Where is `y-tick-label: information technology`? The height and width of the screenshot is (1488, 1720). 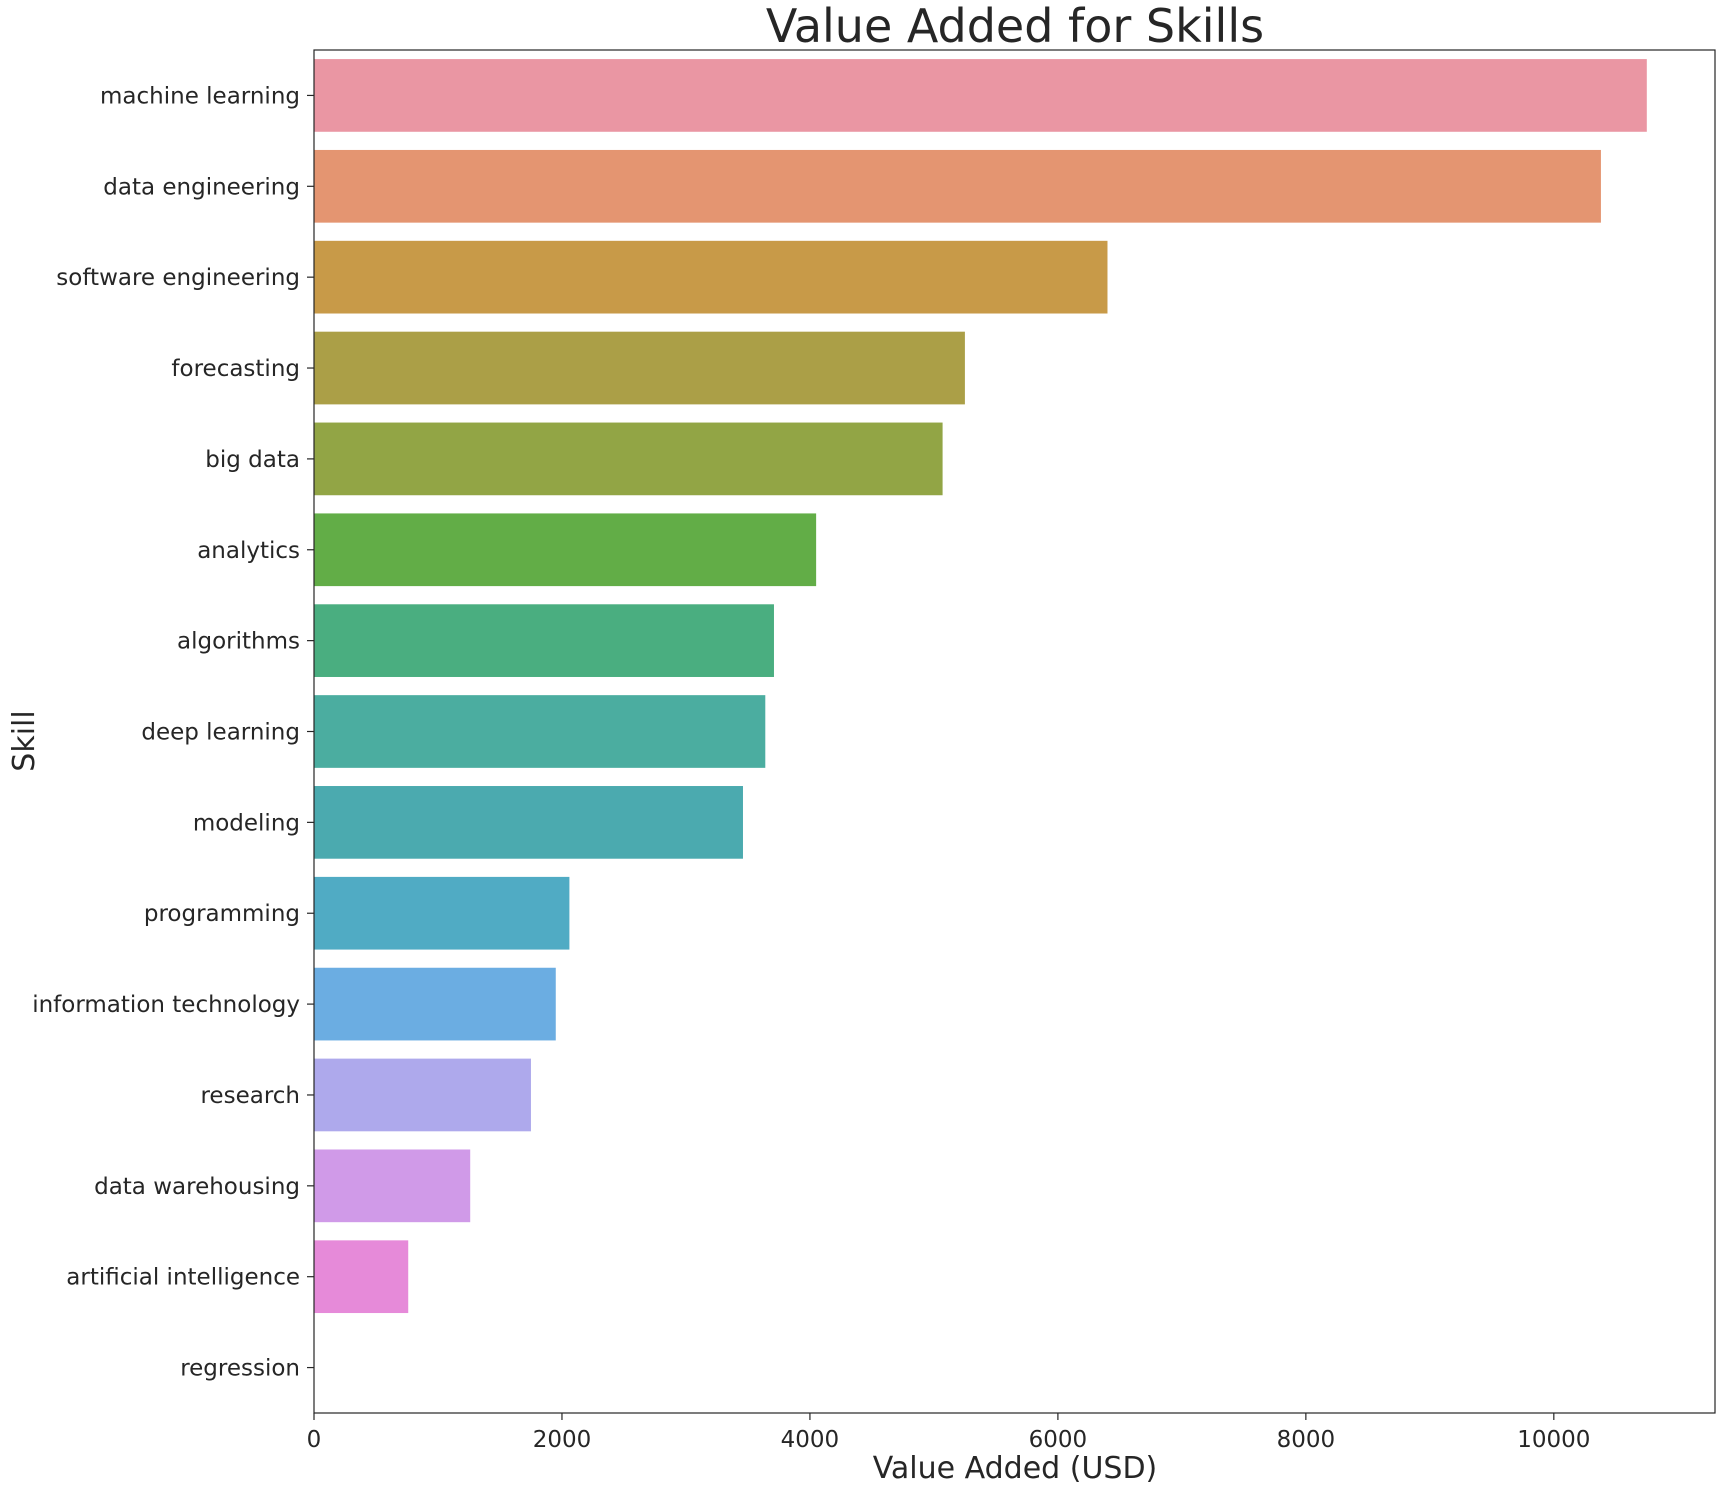
y-tick-label: information technology is located at coordinates (166, 1005).